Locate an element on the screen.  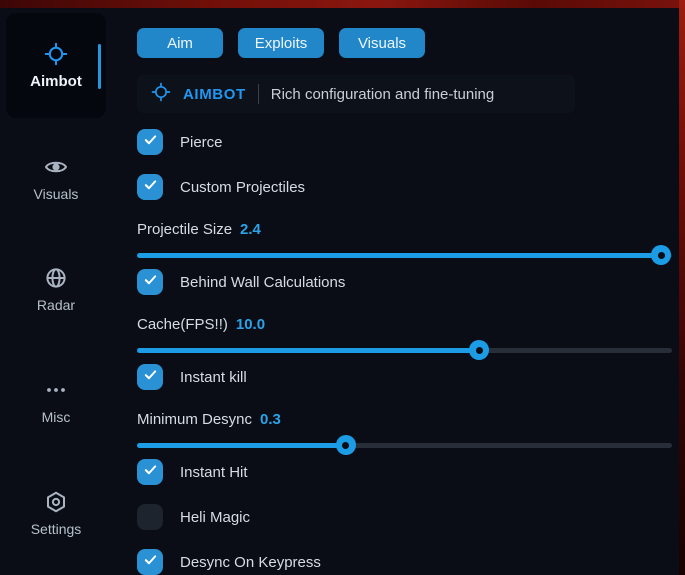
slider-value: 10.0 is located at coordinates (250, 324).